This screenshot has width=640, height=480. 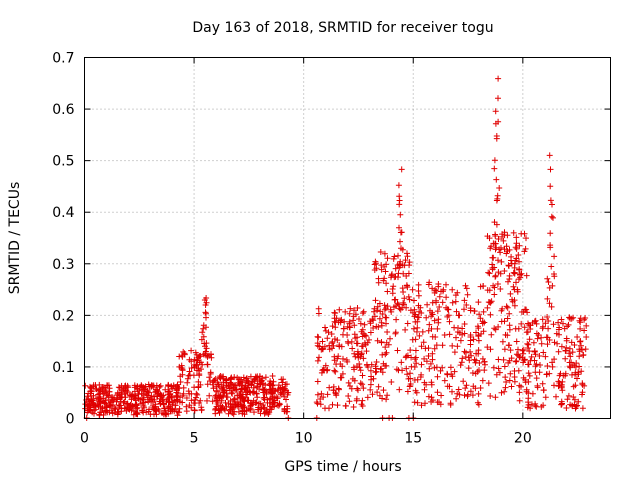 What do you see at coordinates (63, 213) in the screenshot?
I see `y-tick-label: 0.4` at bounding box center [63, 213].